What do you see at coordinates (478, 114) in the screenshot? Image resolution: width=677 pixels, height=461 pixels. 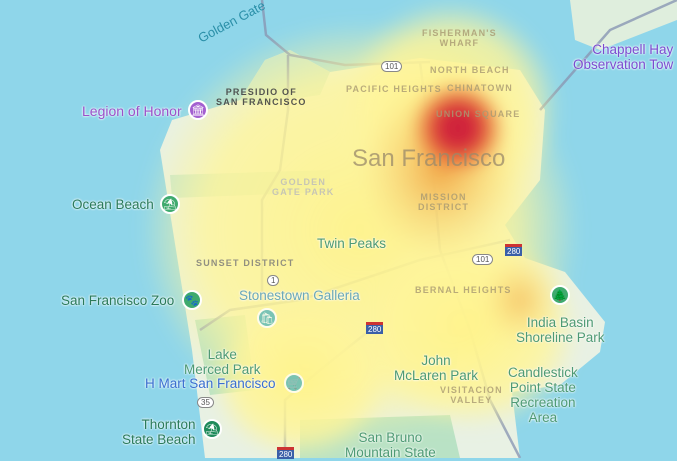 I see `district-union-square: UNION SQUARE` at bounding box center [478, 114].